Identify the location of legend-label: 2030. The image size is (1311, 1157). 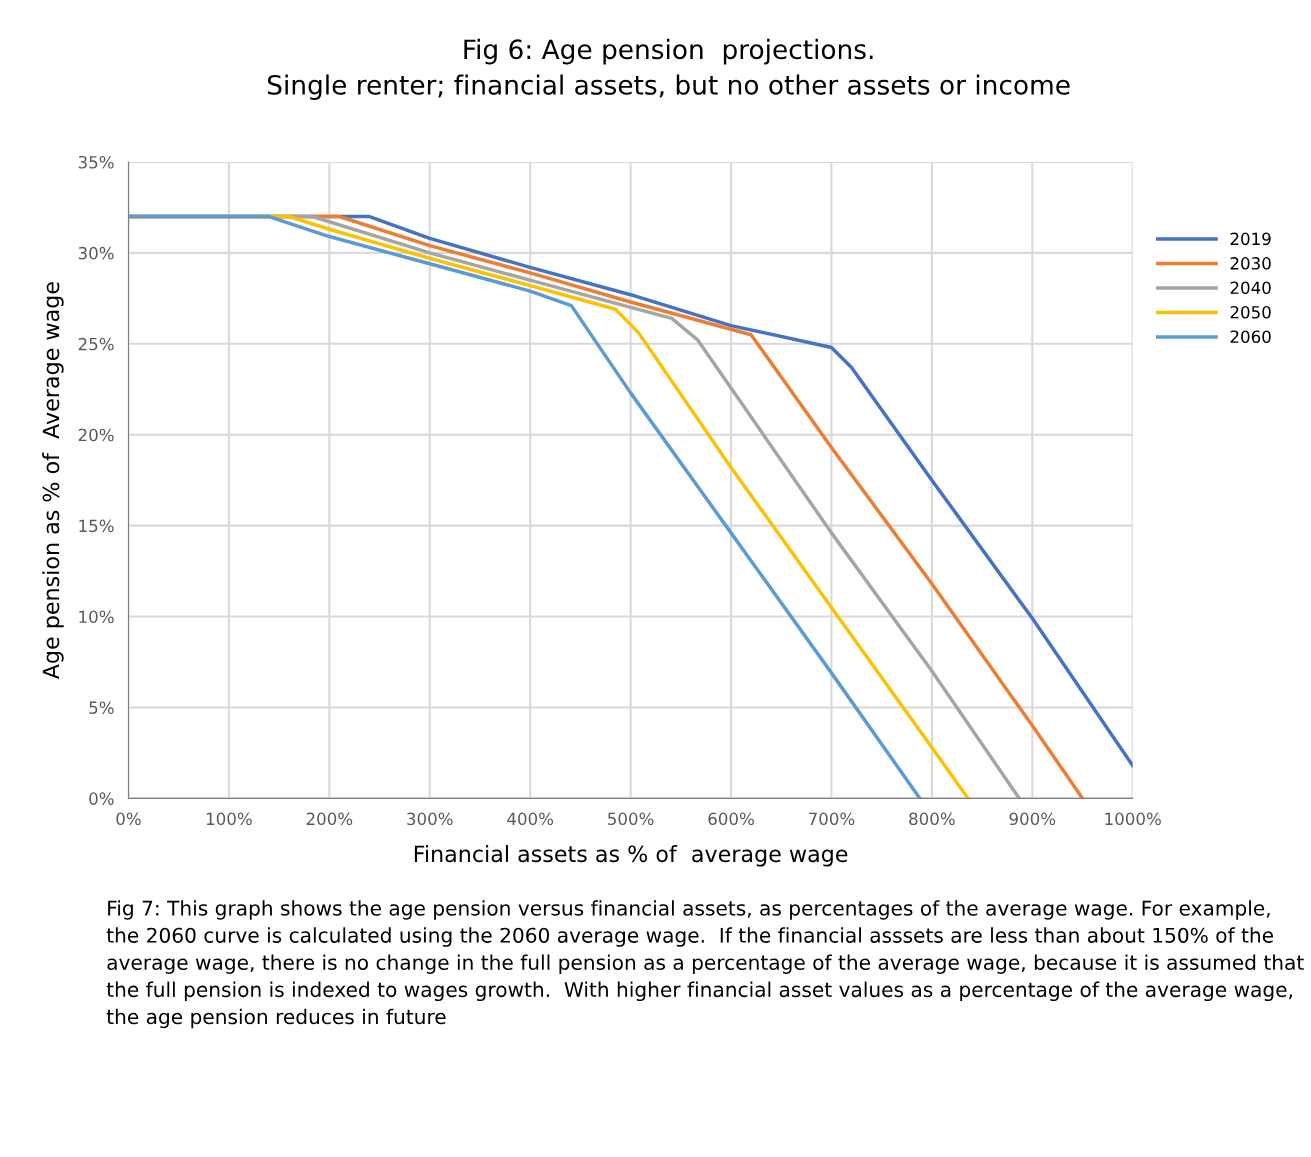
(1250, 263).